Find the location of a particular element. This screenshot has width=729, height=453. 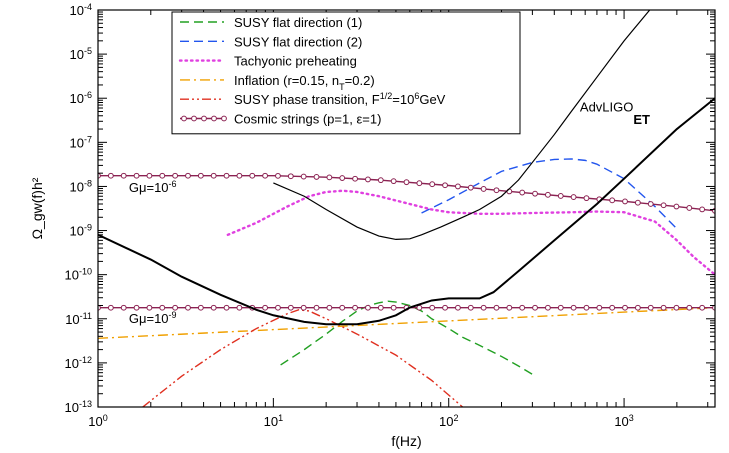

x-axis-label: f(Hz) is located at coordinates (406, 441).